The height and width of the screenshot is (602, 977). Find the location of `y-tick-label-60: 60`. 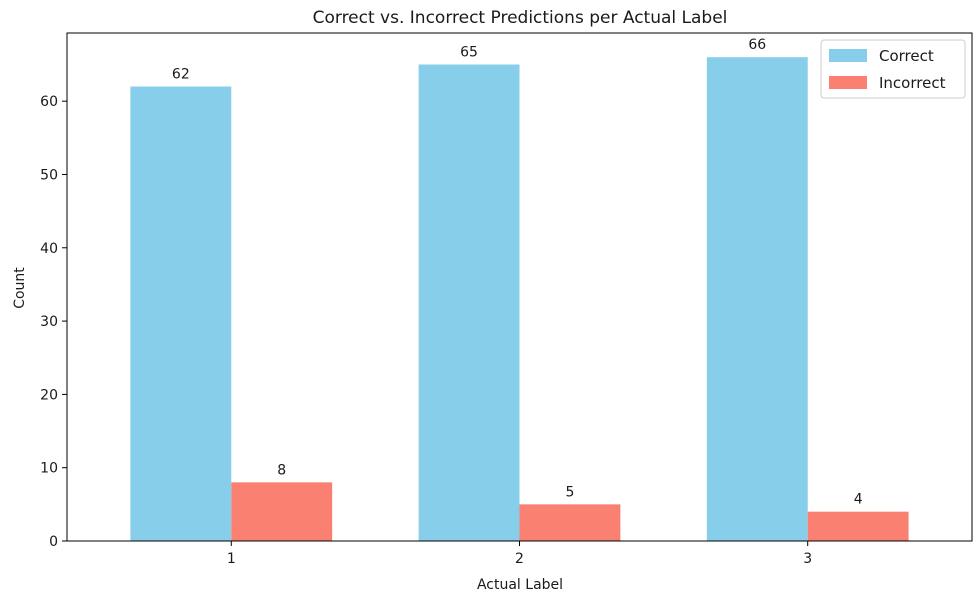

y-tick-label-60: 60 is located at coordinates (49, 102).